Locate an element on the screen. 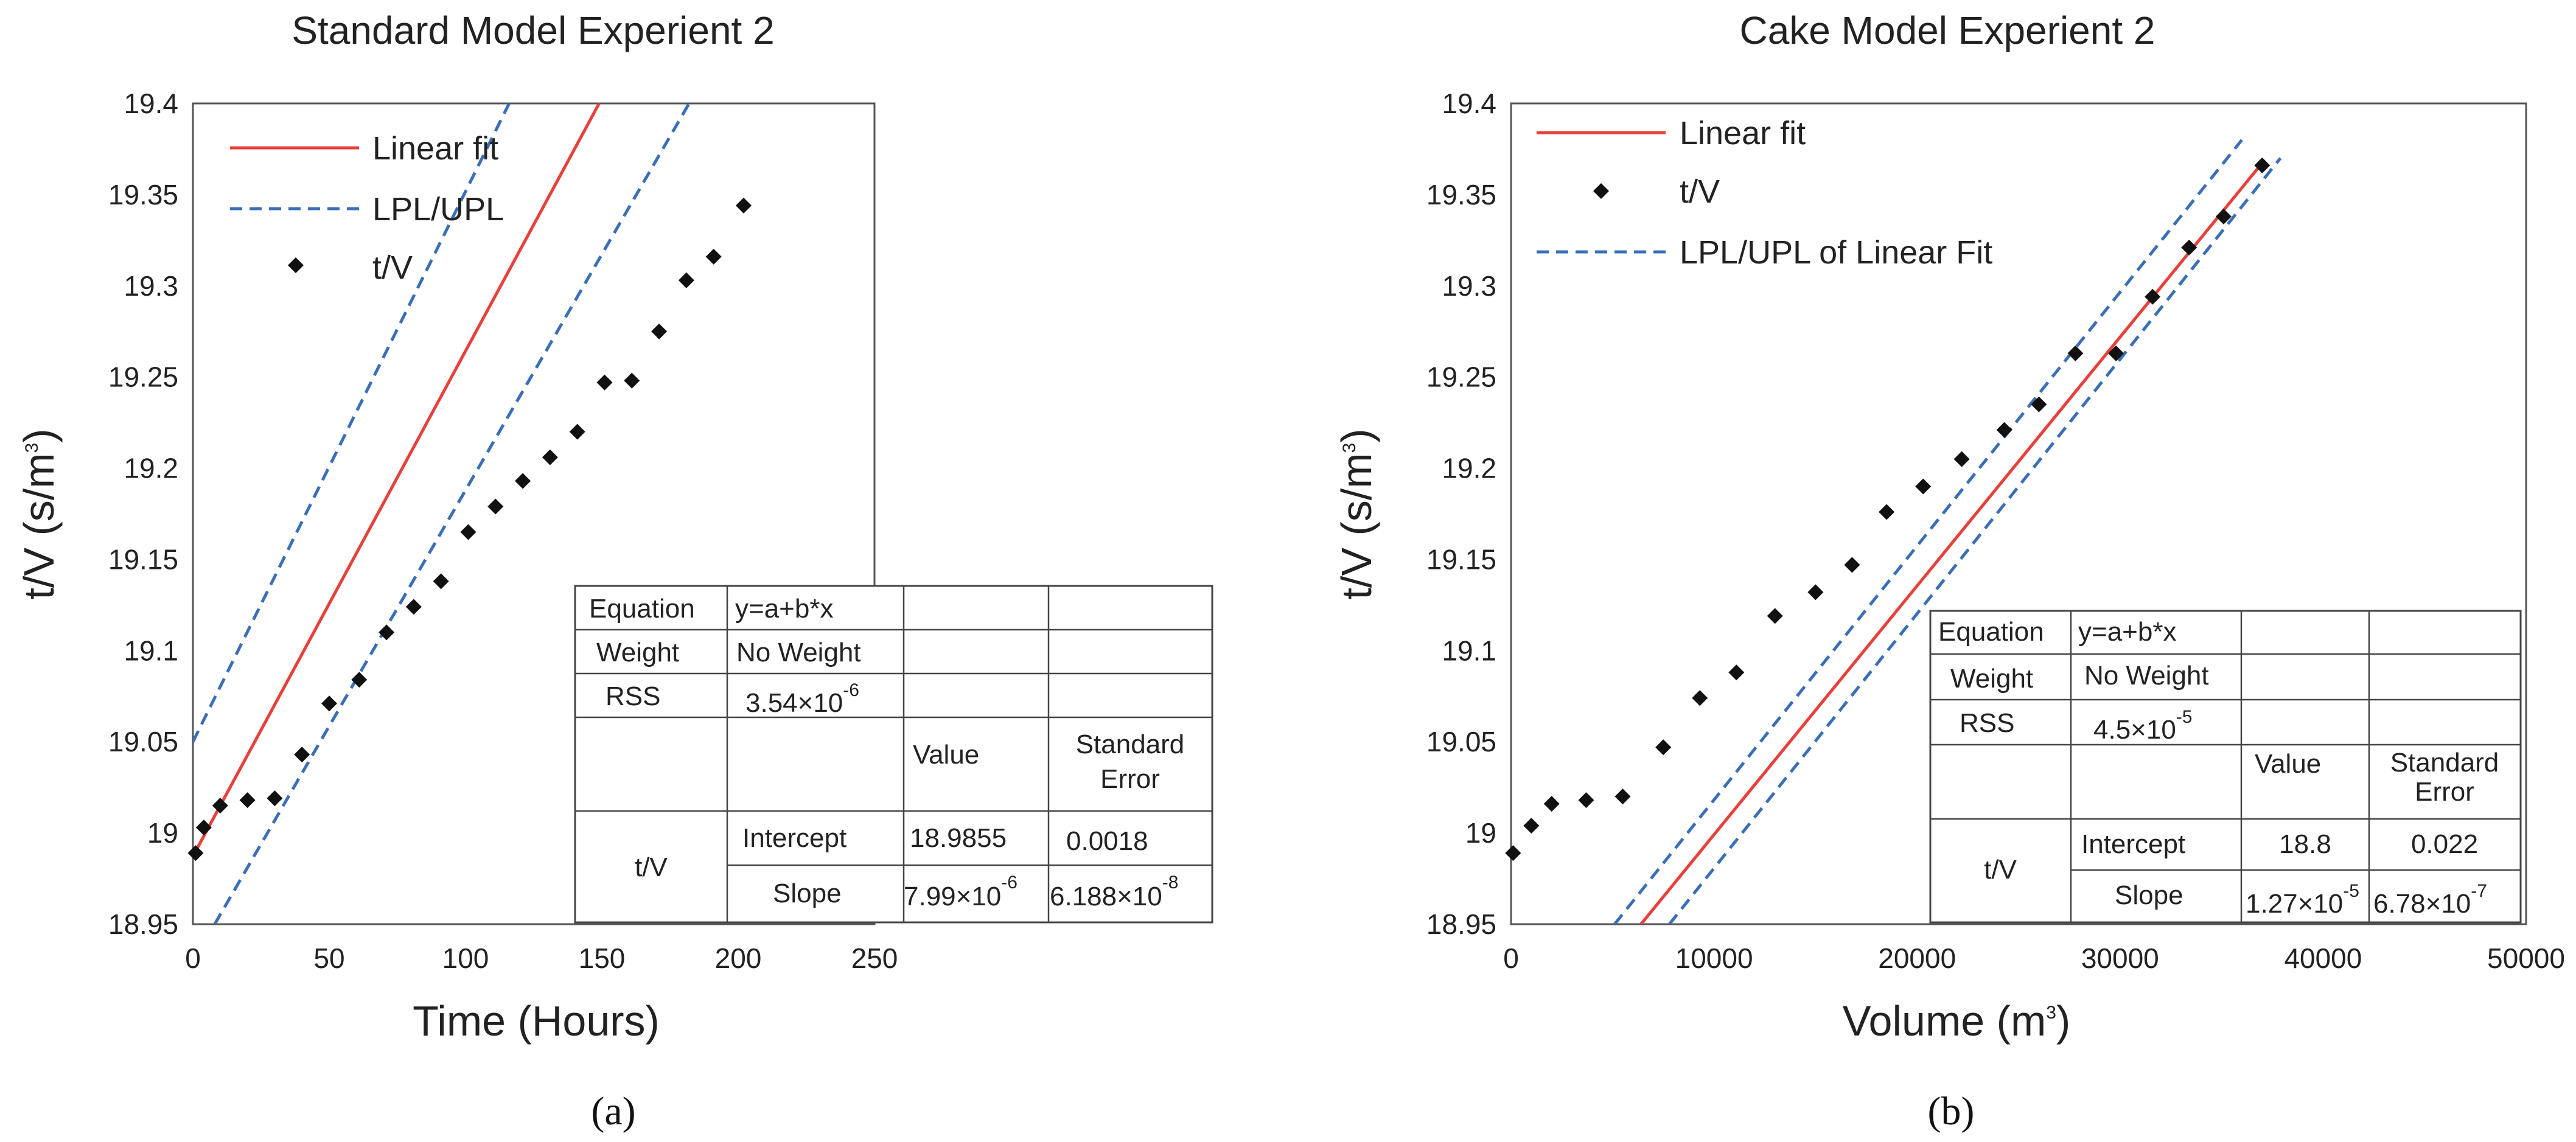 The height and width of the screenshot is (1142, 2576). chart-a-lines is located at coordinates (442, 513).